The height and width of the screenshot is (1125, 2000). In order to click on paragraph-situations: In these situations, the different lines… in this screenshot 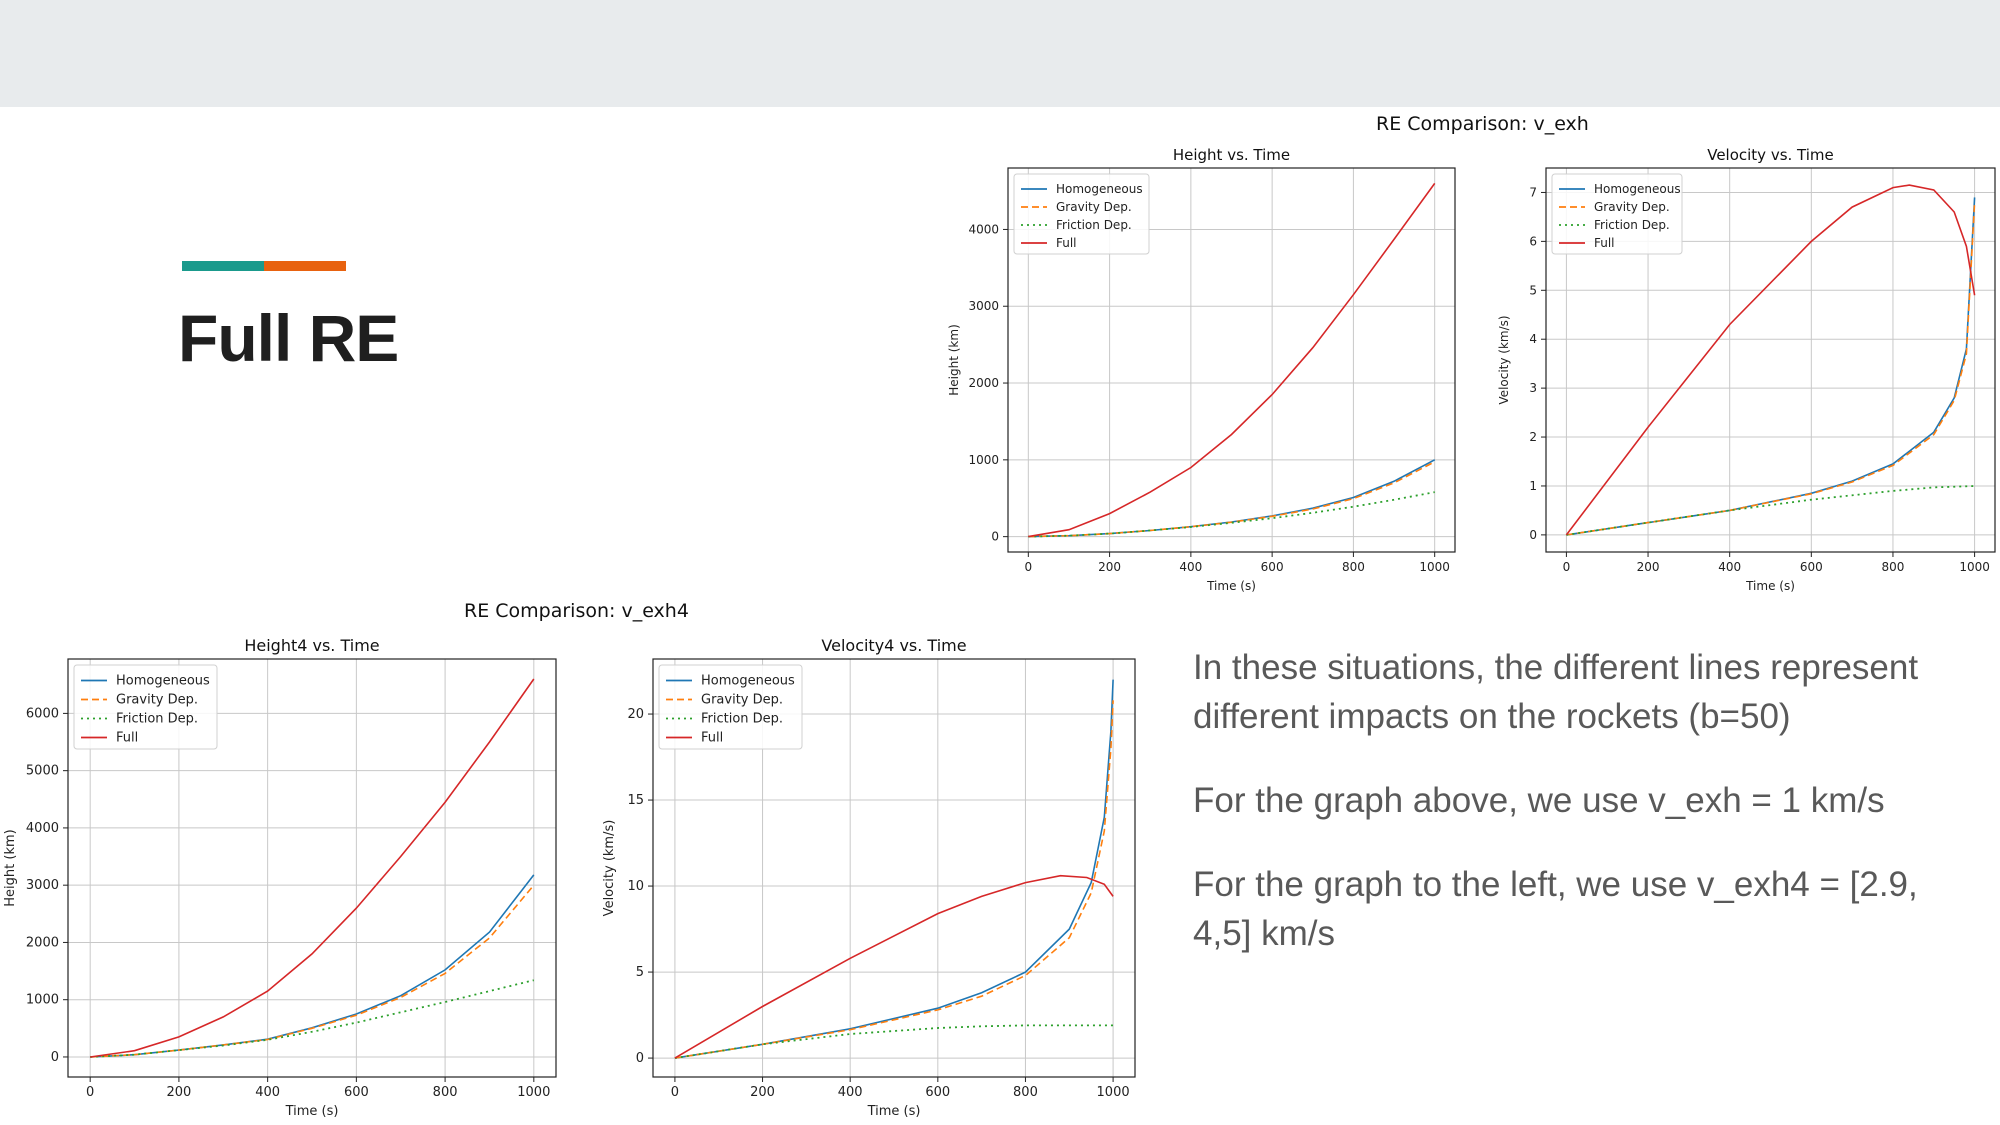, I will do `click(1556, 692)`.